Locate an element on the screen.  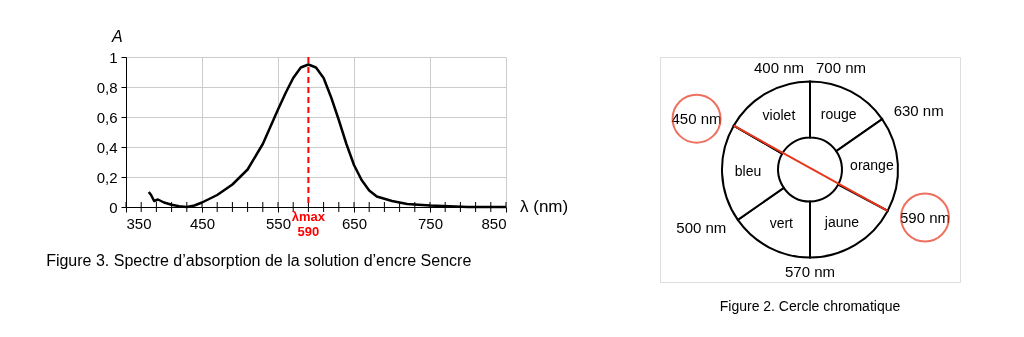
slice-label: bleu is located at coordinates (748, 171).